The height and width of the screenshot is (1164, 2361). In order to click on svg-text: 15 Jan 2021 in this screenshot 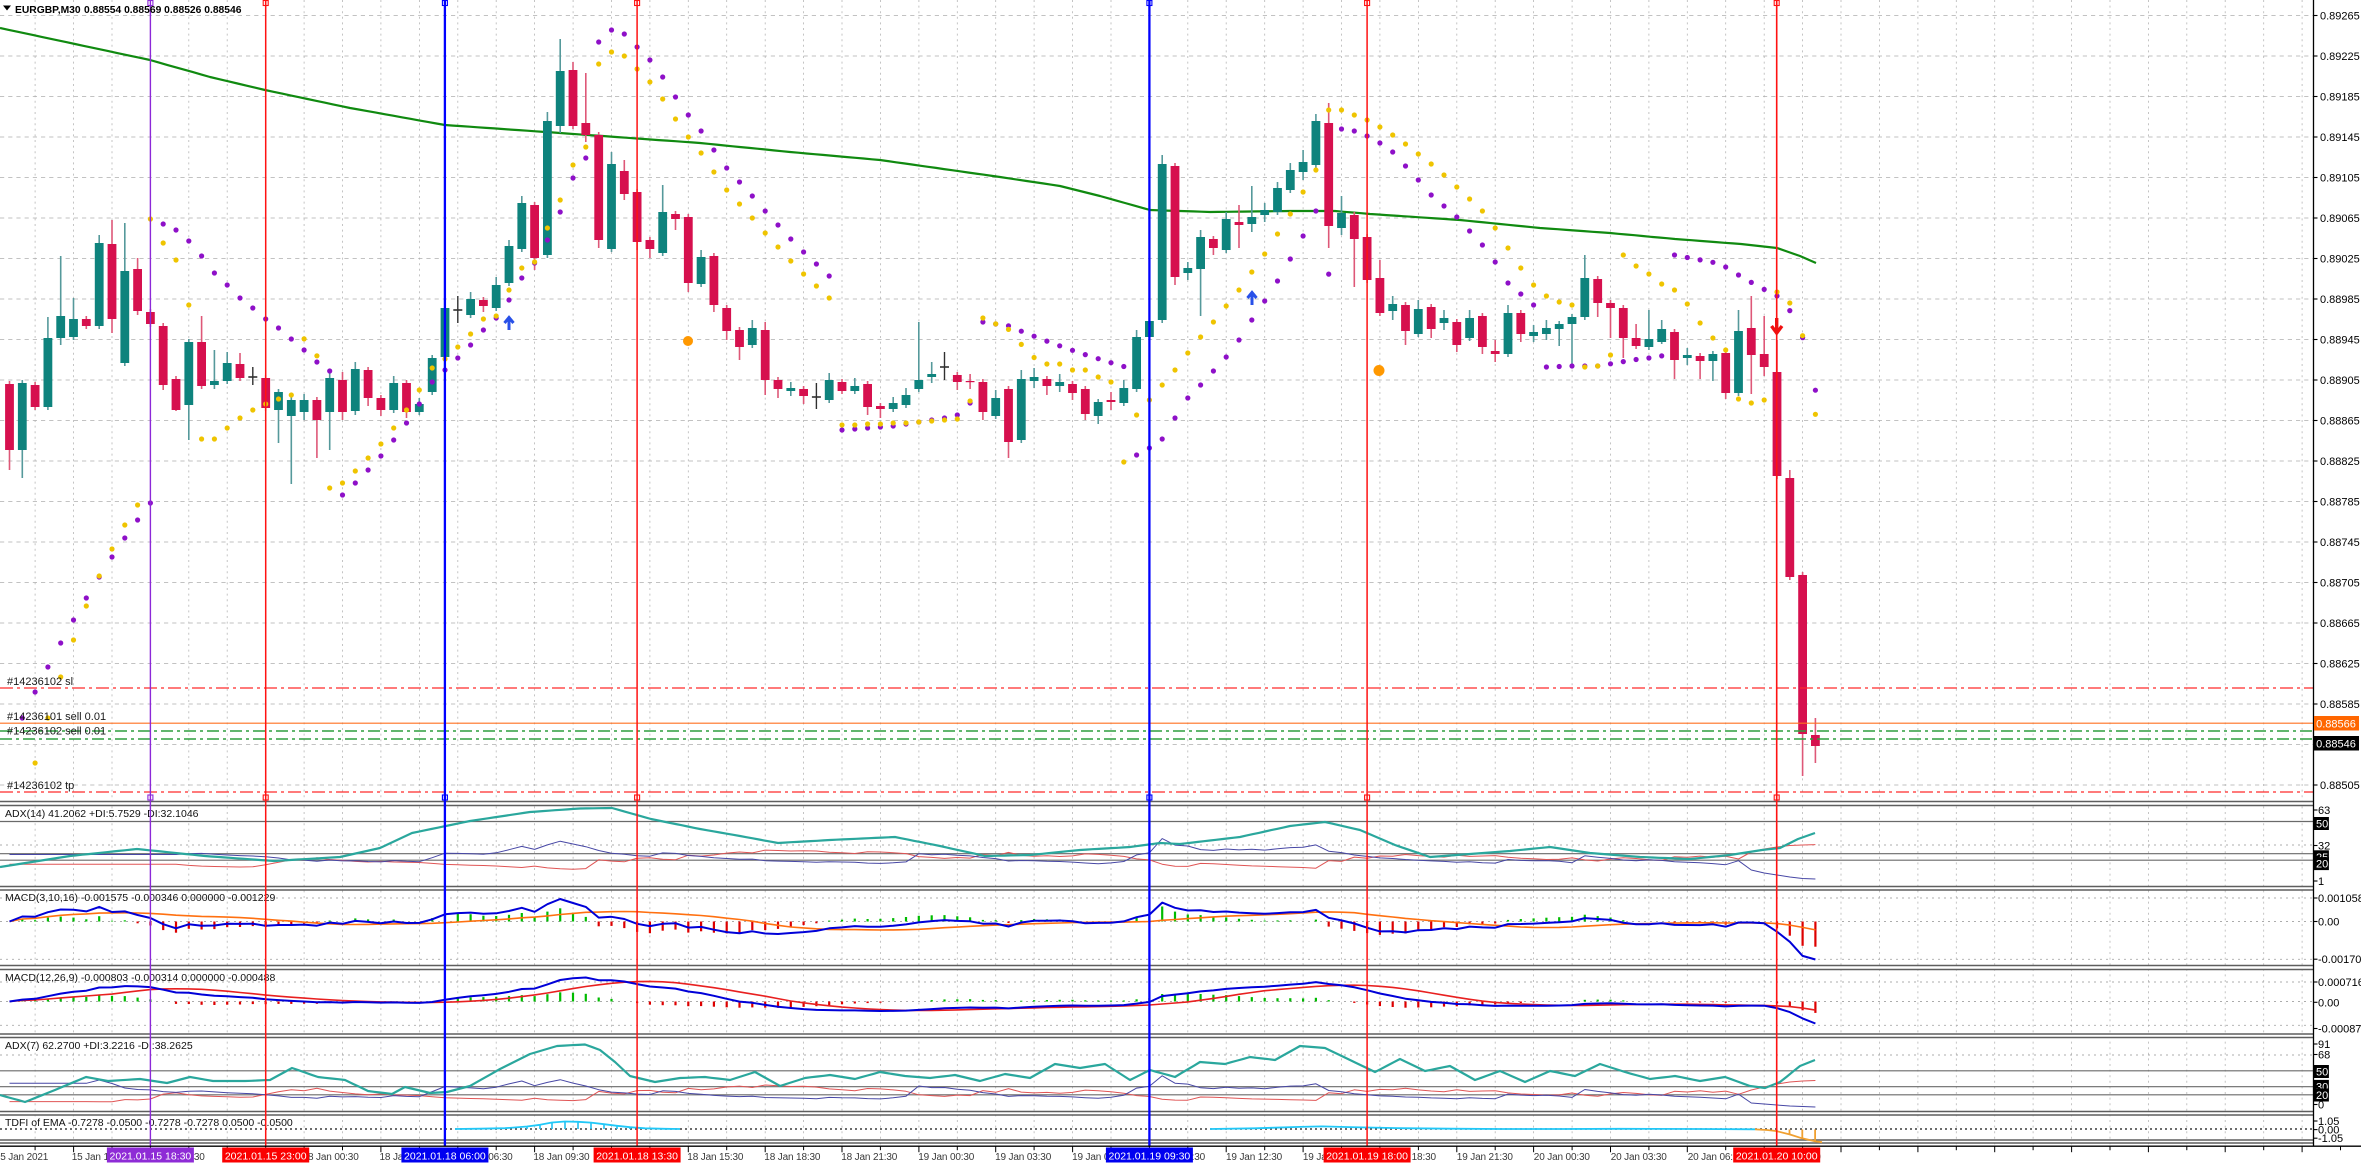, I will do `click(24, 1157)`.